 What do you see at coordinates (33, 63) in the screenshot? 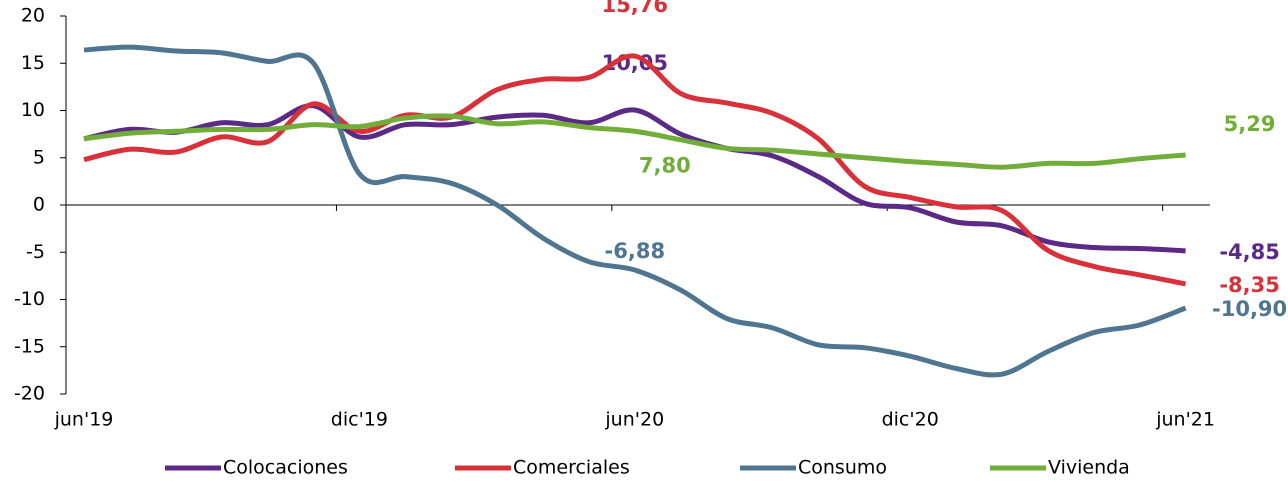
I see `y-tick-label: 15` at bounding box center [33, 63].